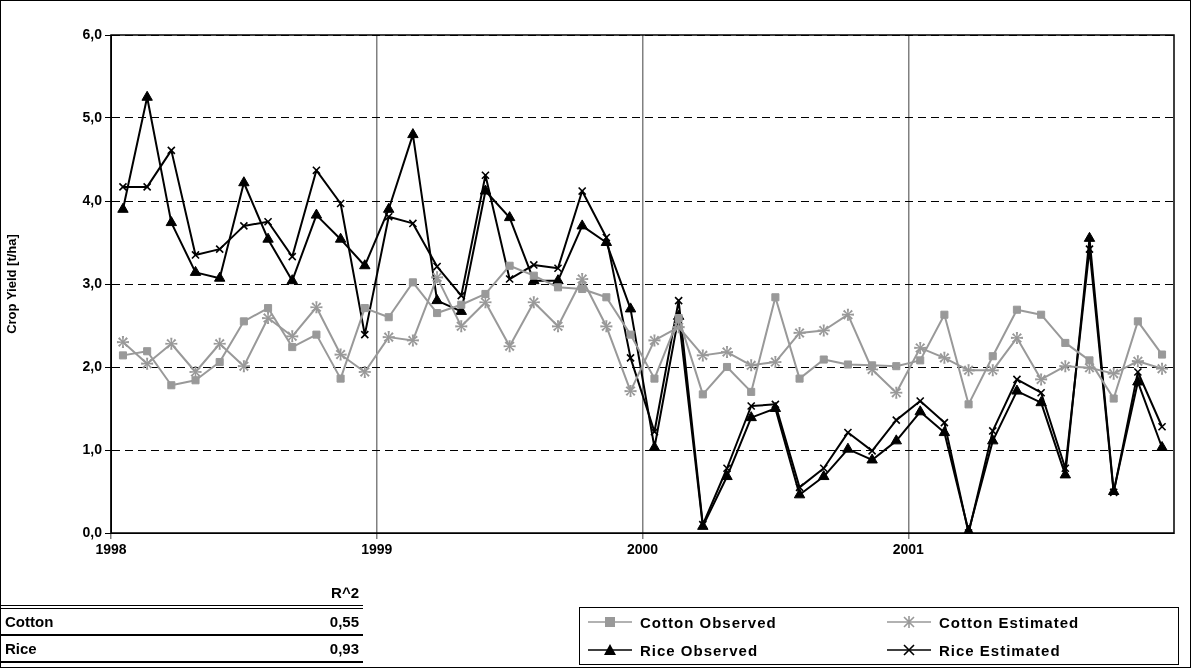 This screenshot has height=668, width=1191. I want to click on legend-label: Rice Observed, so click(699, 650).